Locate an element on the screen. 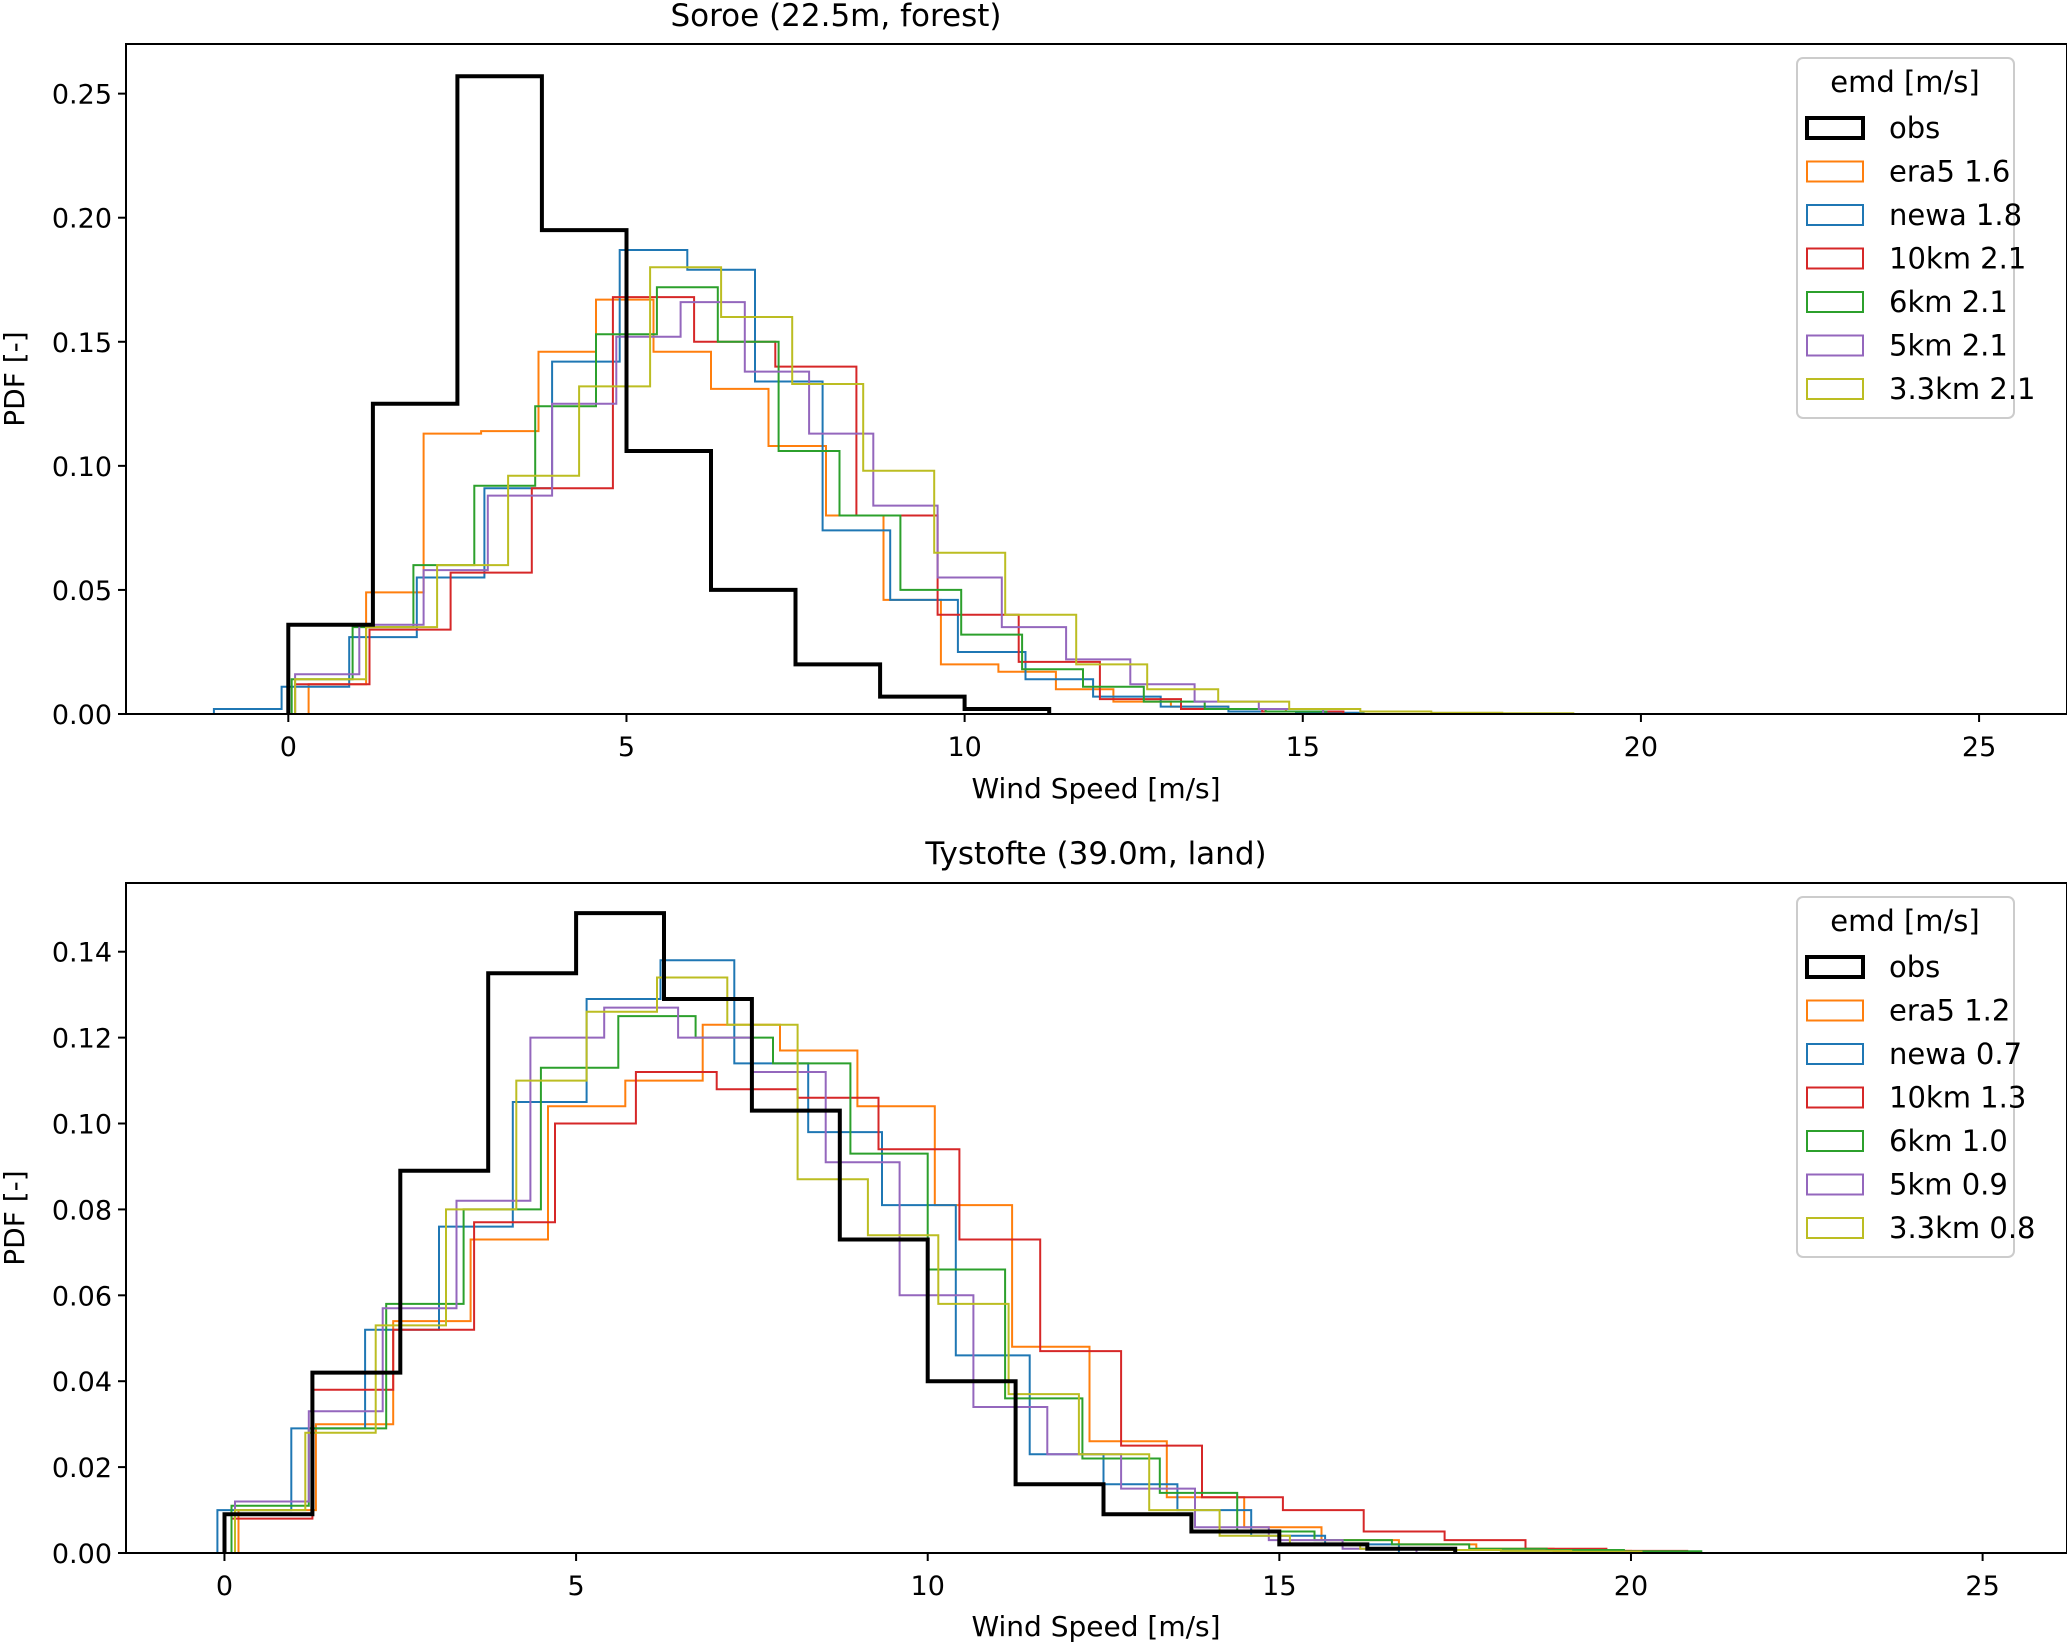 Image resolution: width=2067 pixels, height=1642 pixels. y-tick-label: 0.15 is located at coordinates (82, 343).